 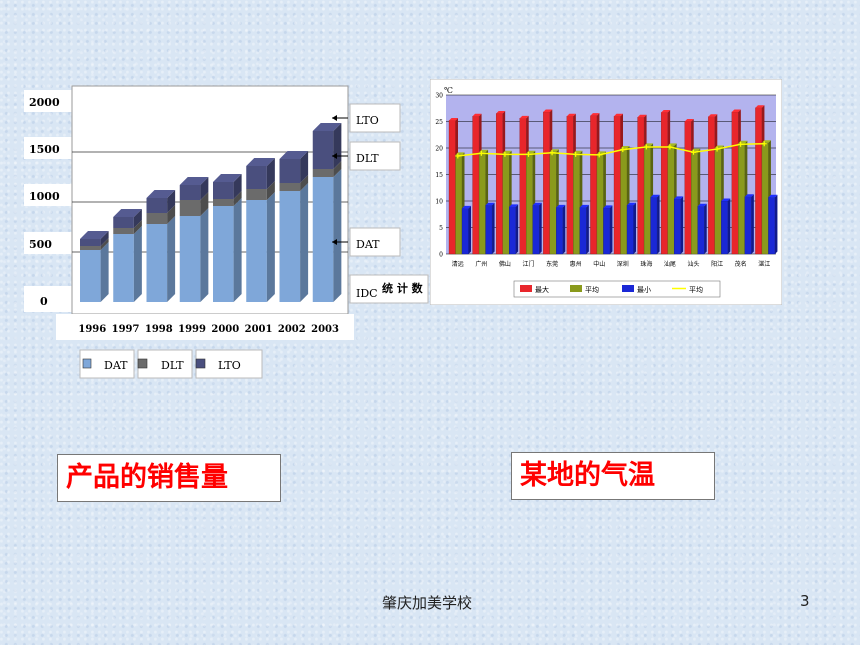 I want to click on x-tick-label: 深圳, so click(x=623, y=264).